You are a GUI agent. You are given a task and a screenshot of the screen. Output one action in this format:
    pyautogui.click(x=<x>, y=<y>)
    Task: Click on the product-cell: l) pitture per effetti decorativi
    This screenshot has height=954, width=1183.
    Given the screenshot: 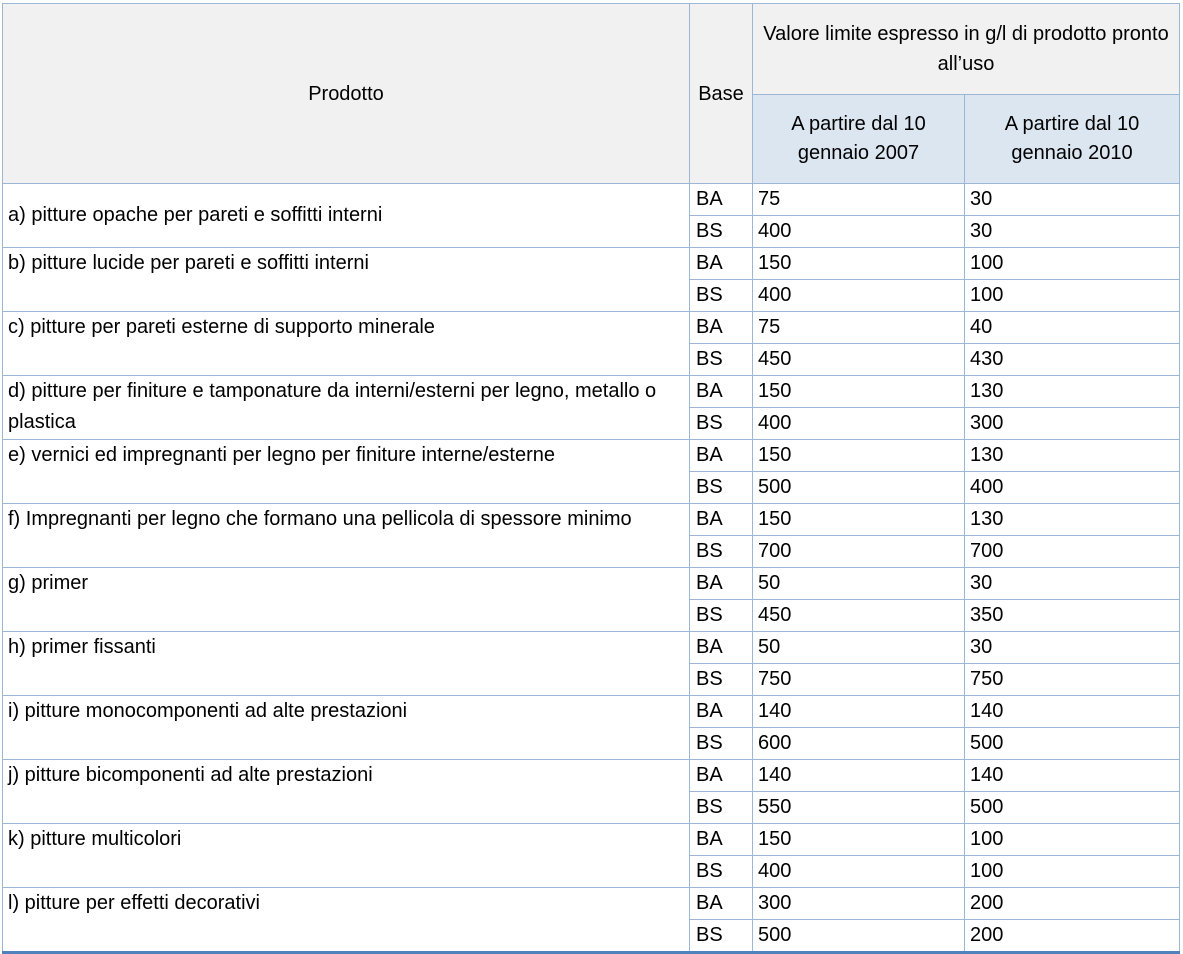 What is the action you would take?
    pyautogui.click(x=346, y=920)
    